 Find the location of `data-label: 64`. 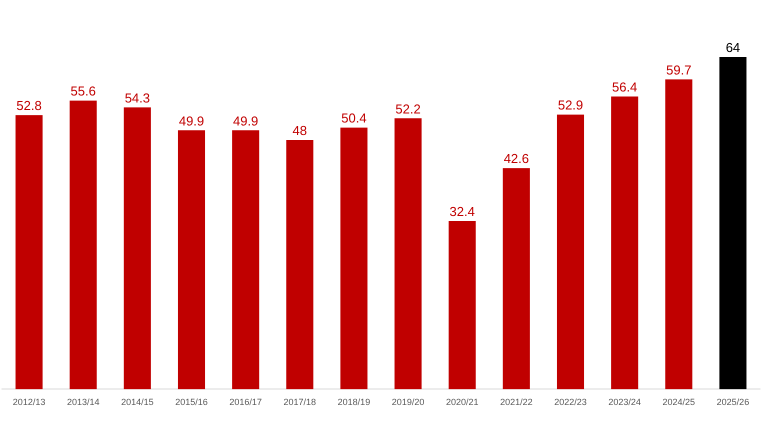

data-label: 64 is located at coordinates (733, 48).